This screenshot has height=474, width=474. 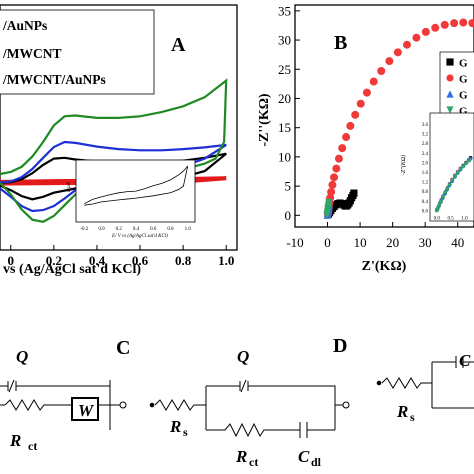 What do you see at coordinates (72, 269) in the screenshot?
I see `panel-a-x-label: vs (Ag/AgCl sat'd KCl)` at bounding box center [72, 269].